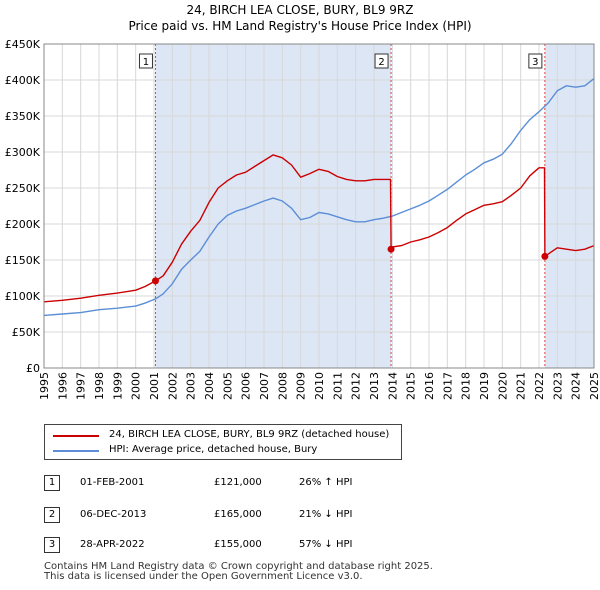 This screenshot has width=600, height=590. What do you see at coordinates (337, 386) in the screenshot?
I see `x-tick-label: 2011` at bounding box center [337, 386].